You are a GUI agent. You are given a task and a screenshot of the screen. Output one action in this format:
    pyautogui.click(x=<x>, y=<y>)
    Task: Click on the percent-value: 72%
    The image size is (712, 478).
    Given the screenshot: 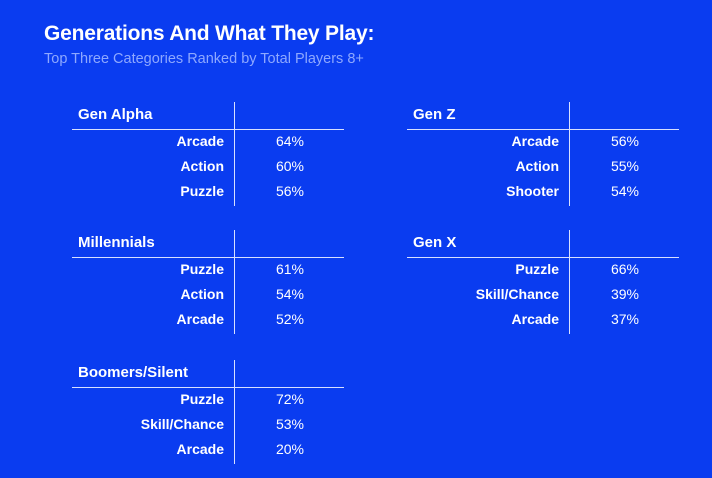 What is the action you would take?
    pyautogui.click(x=290, y=399)
    